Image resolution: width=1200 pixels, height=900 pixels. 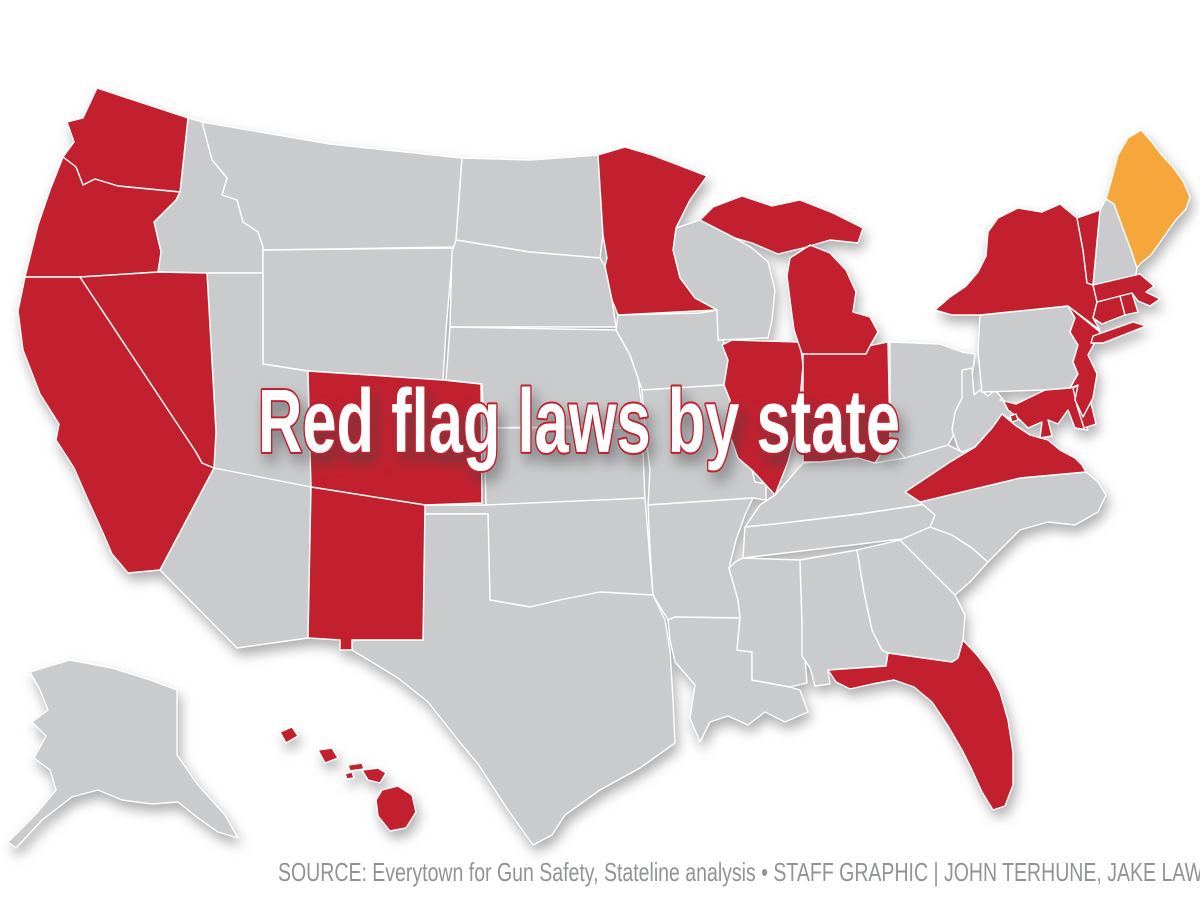 I want to click on state-texas, so click(x=513, y=679).